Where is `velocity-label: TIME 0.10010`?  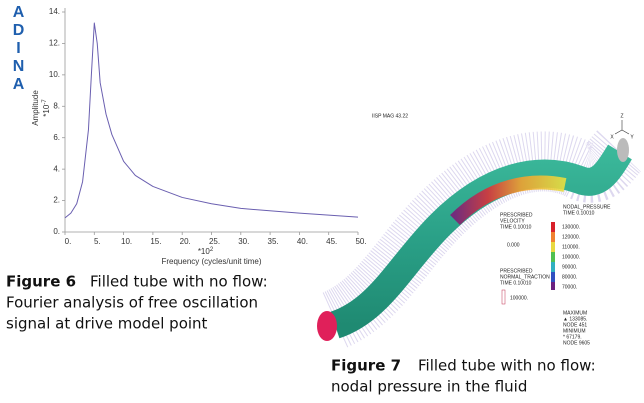 velocity-label: TIME 0.10010 is located at coordinates (516, 227).